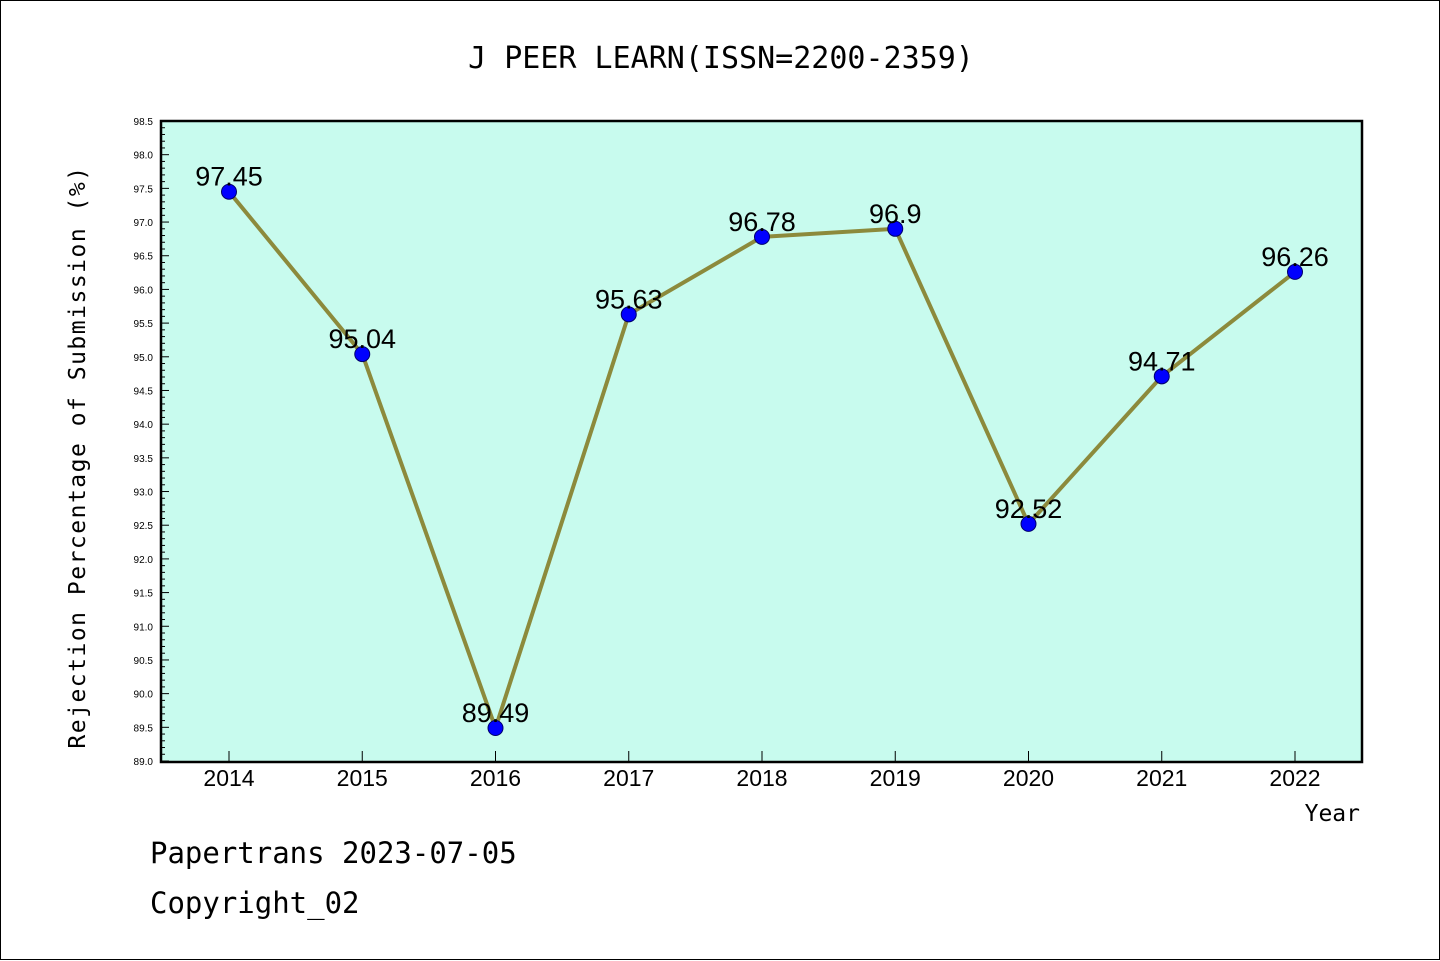  What do you see at coordinates (144, 189) in the screenshot?
I see `y-tick-label: 97.5` at bounding box center [144, 189].